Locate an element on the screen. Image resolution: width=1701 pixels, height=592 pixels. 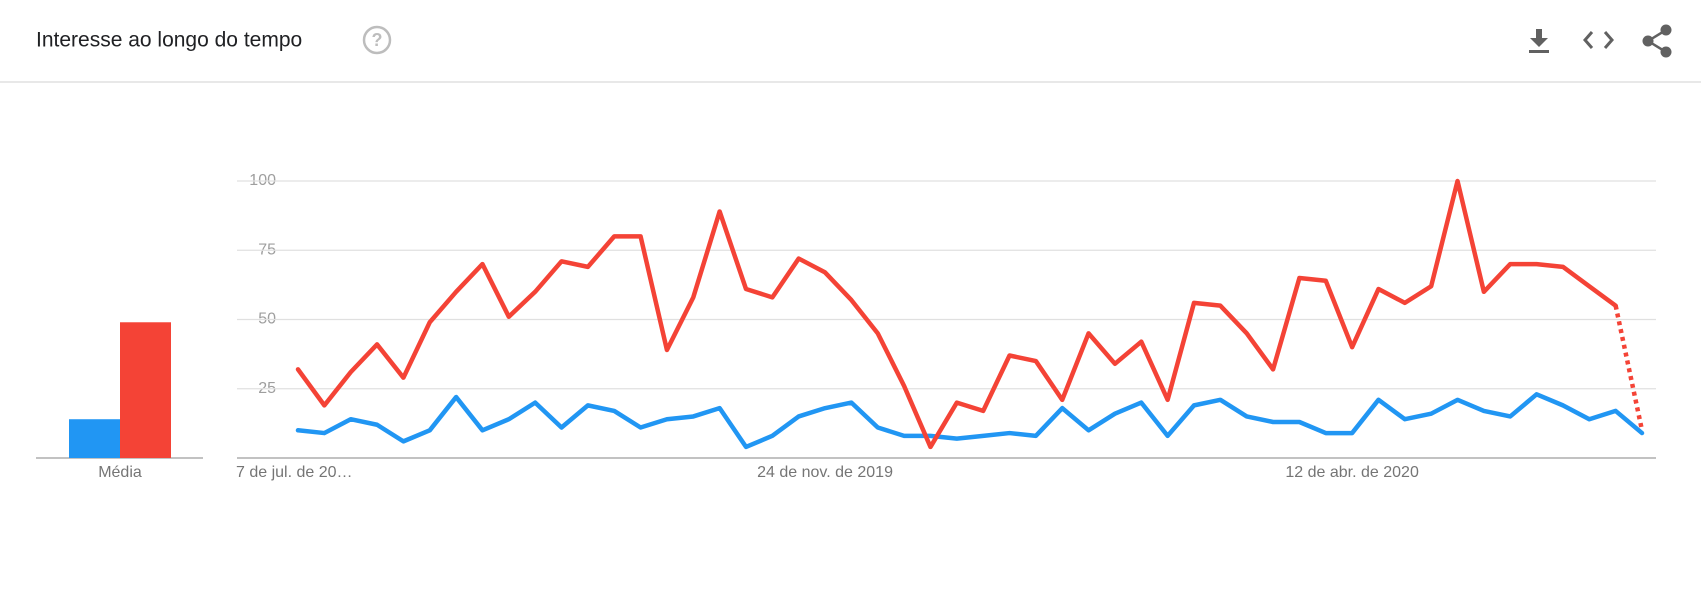
help-icon: ? is located at coordinates (377, 40).